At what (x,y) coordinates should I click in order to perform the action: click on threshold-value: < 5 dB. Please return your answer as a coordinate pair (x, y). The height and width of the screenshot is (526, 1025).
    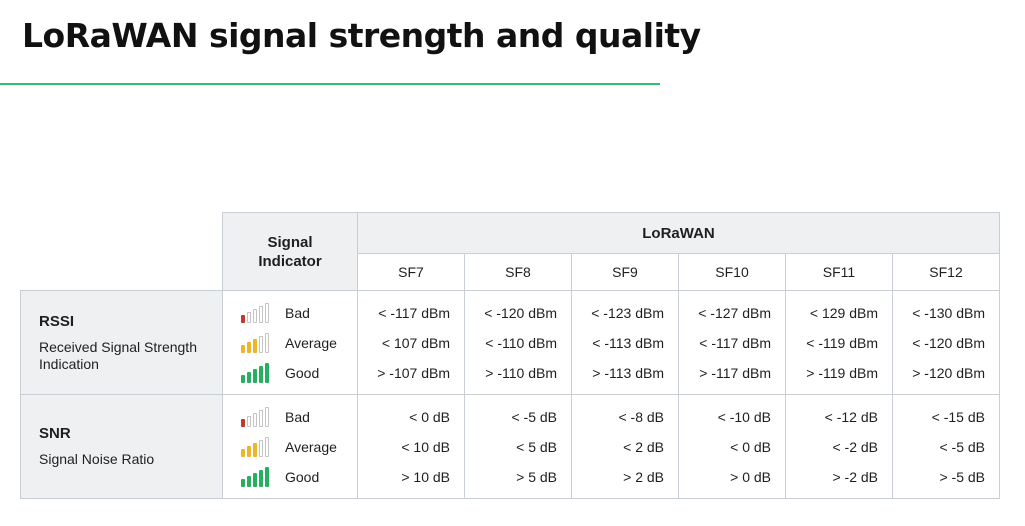
    Looking at the image, I should click on (536, 446).